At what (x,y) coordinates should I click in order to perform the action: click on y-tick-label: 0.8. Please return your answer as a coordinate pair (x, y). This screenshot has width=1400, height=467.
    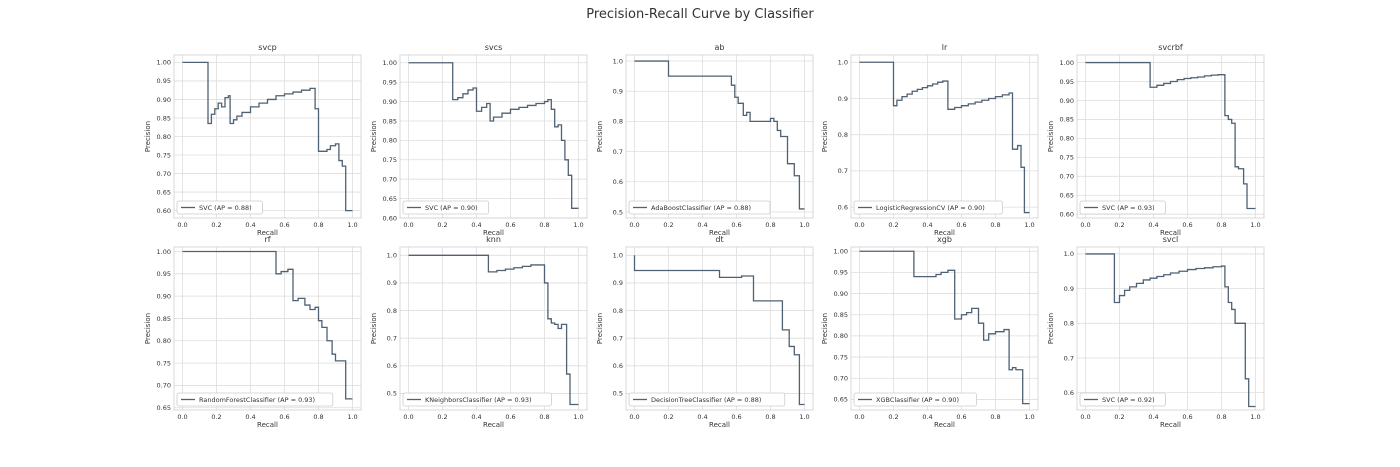
    Looking at the image, I should click on (843, 135).